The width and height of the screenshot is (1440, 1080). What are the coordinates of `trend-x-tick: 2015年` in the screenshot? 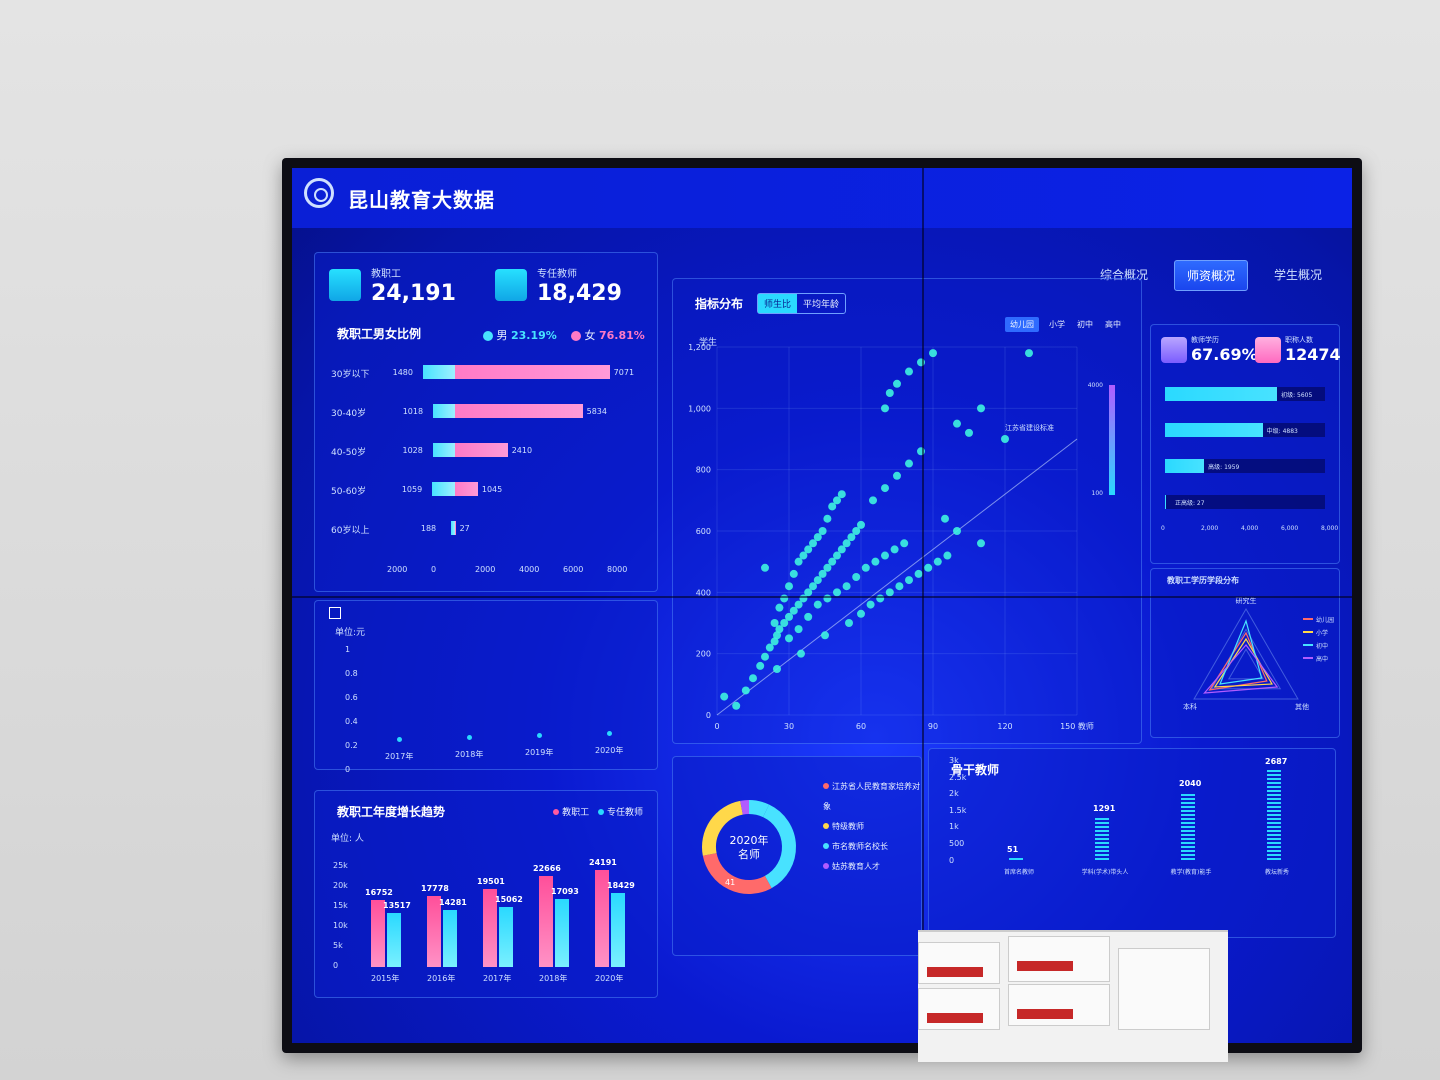 It's located at (385, 978).